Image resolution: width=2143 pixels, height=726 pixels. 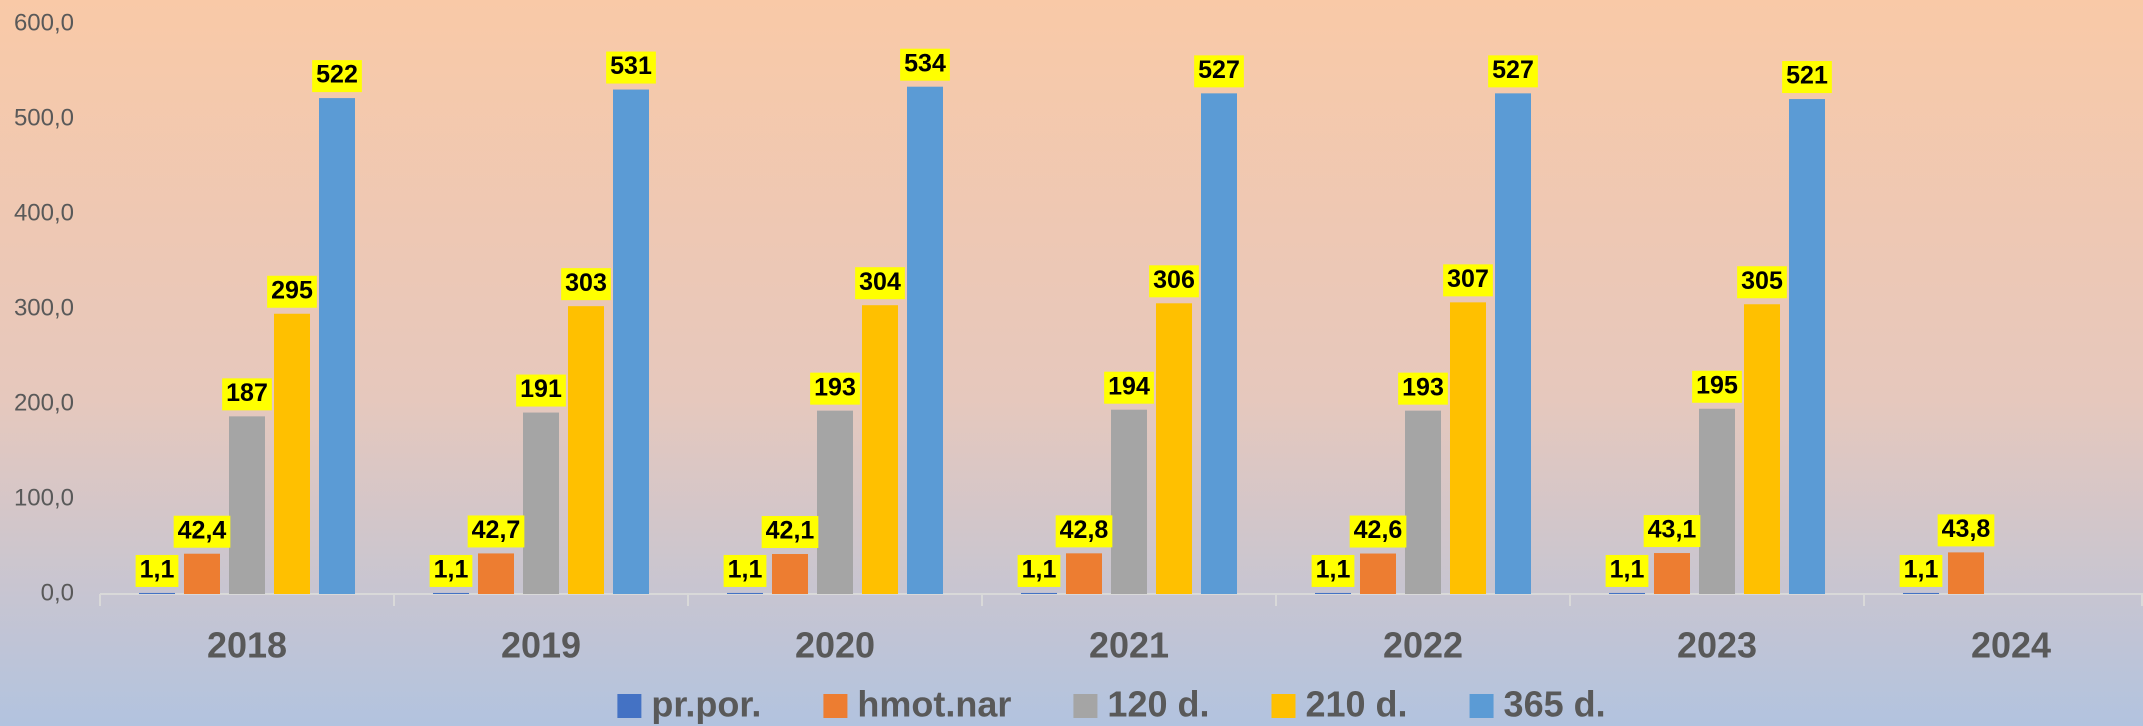 What do you see at coordinates (2011, 645) in the screenshot?
I see `x-tick-label: 2024` at bounding box center [2011, 645].